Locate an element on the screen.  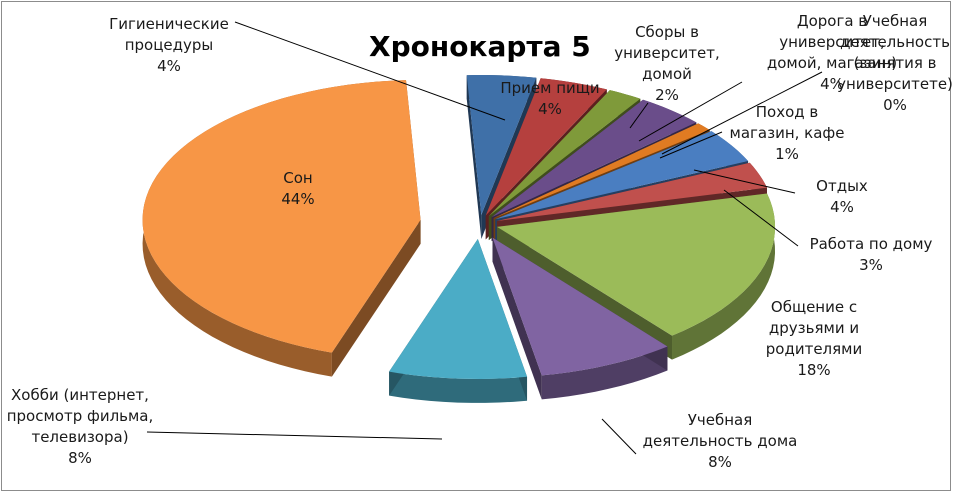
slice-label: Гигиенические процедуры 4% is located at coordinates (169, 45).